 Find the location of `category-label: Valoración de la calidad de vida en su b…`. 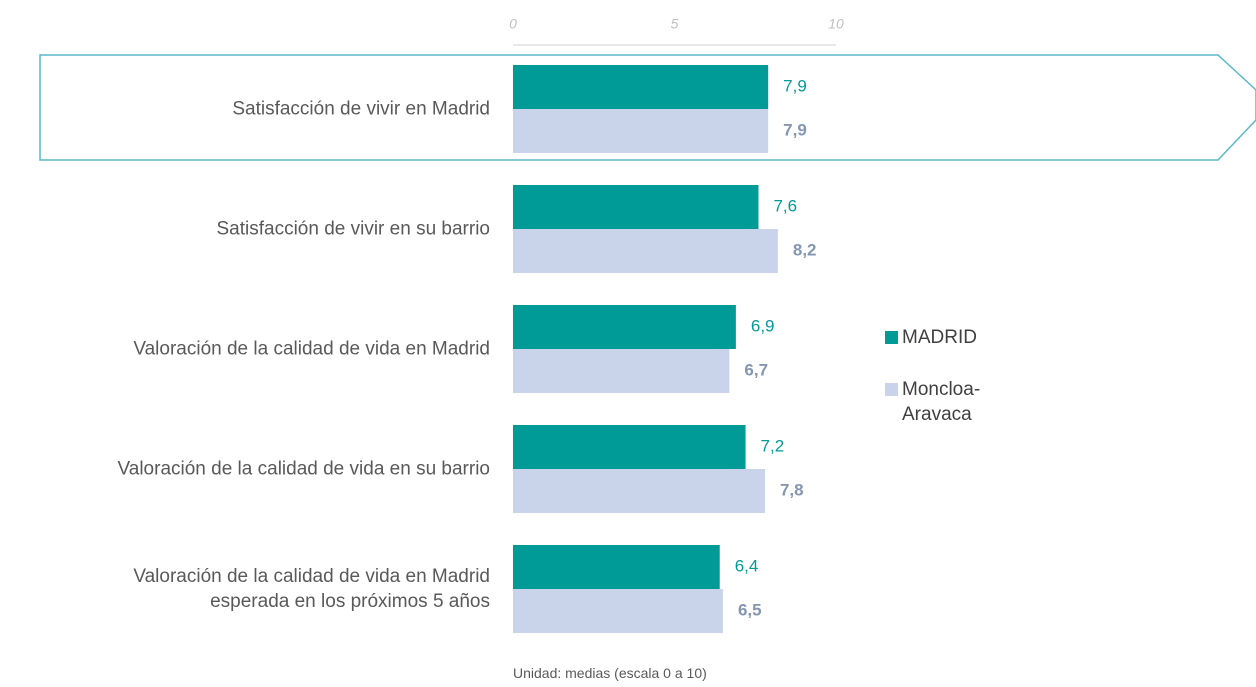

category-label: Valoración de la calidad de vida en su b… is located at coordinates (304, 469).